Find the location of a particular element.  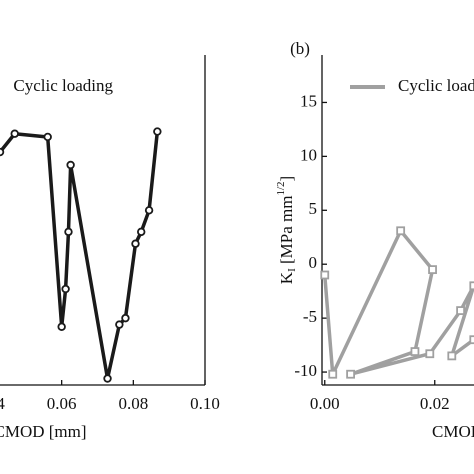

y-tick-label: 15 is located at coordinates (308, 100).